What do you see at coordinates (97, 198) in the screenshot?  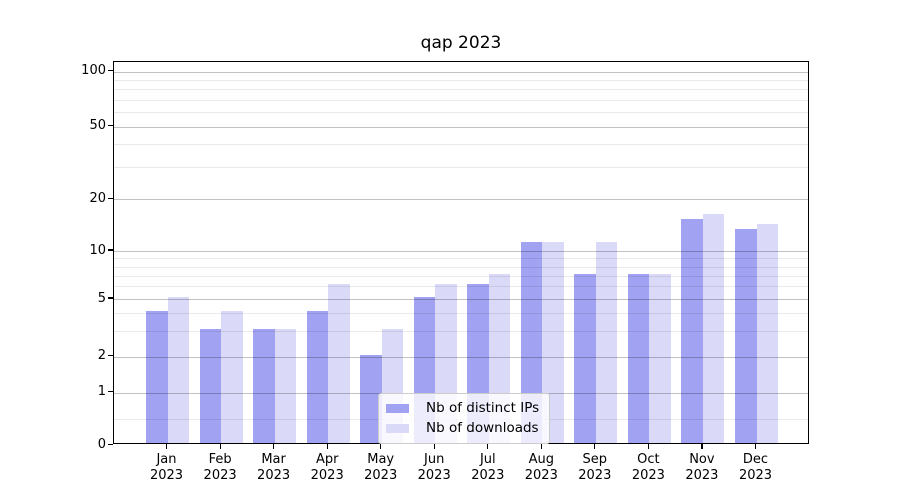 I see `y-tick-label-20: 20` at bounding box center [97, 198].